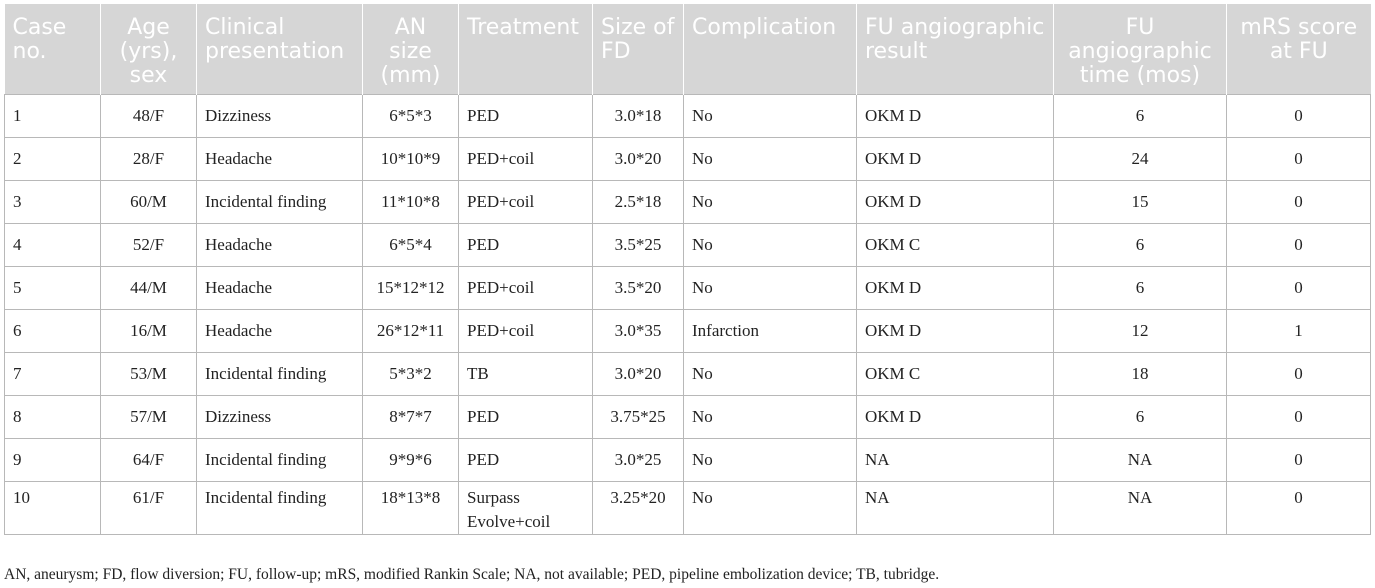 This screenshot has height=588, width=1375. What do you see at coordinates (410, 374) in the screenshot?
I see `cell-an-size: 5*3*2` at bounding box center [410, 374].